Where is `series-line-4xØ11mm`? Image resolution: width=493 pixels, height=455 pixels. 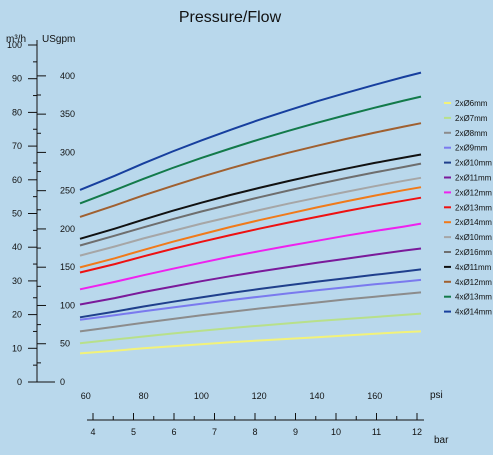
series-line-4xØ11mm is located at coordinates (250, 196).